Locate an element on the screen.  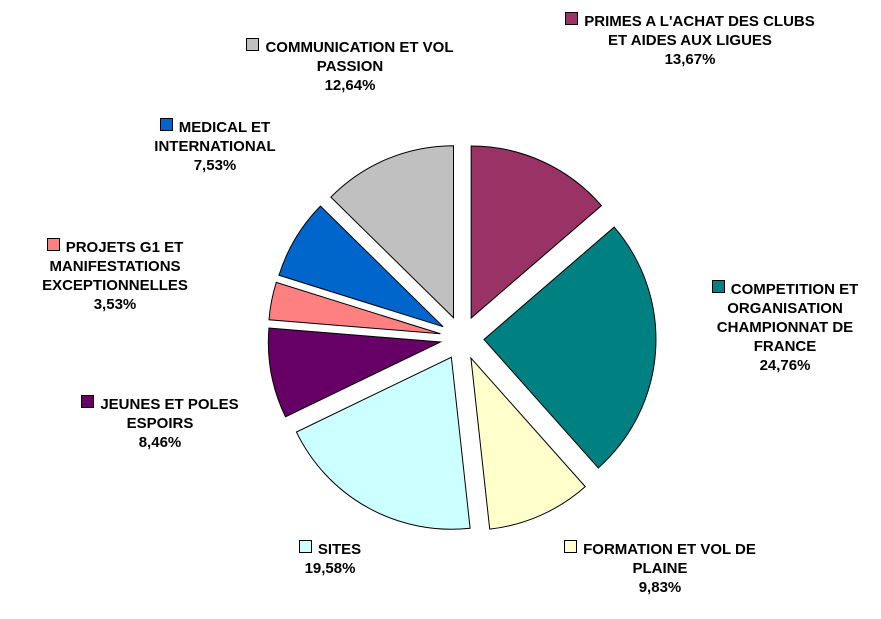
slice-label: COMMUNICATION ET VOL PASSION 12,64% is located at coordinates (350, 66).